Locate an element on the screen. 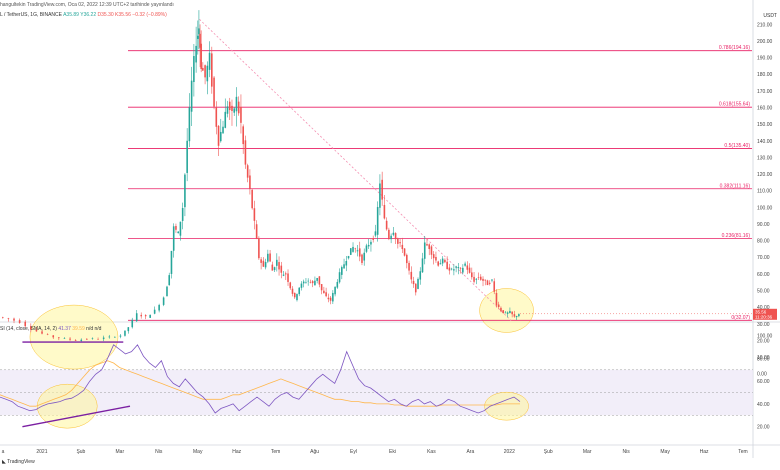 The height and width of the screenshot is (470, 780). price-tick-label: 140.00 is located at coordinates (765, 142).